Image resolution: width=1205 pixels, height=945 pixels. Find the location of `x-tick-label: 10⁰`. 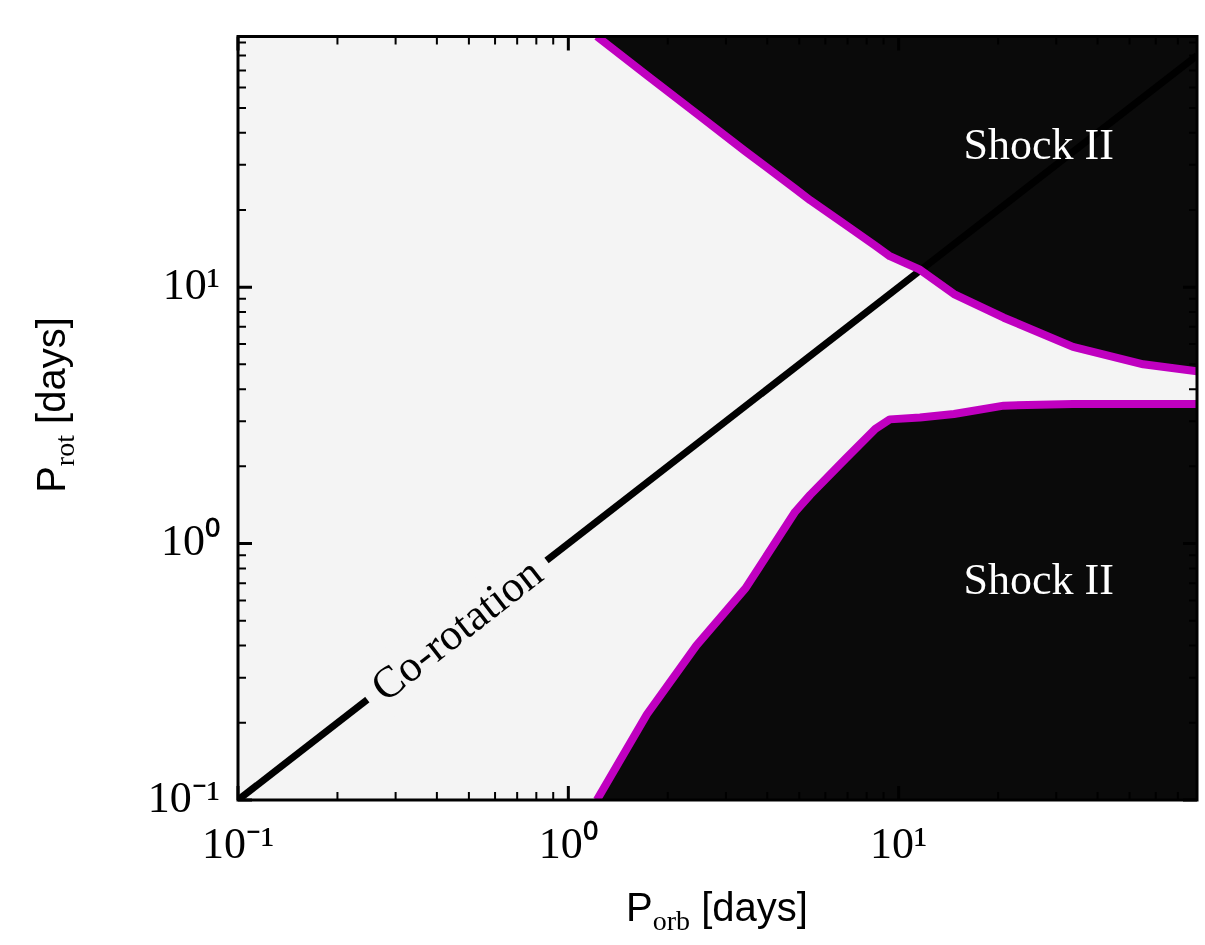

x-tick-label: 10⁰ is located at coordinates (568, 843).